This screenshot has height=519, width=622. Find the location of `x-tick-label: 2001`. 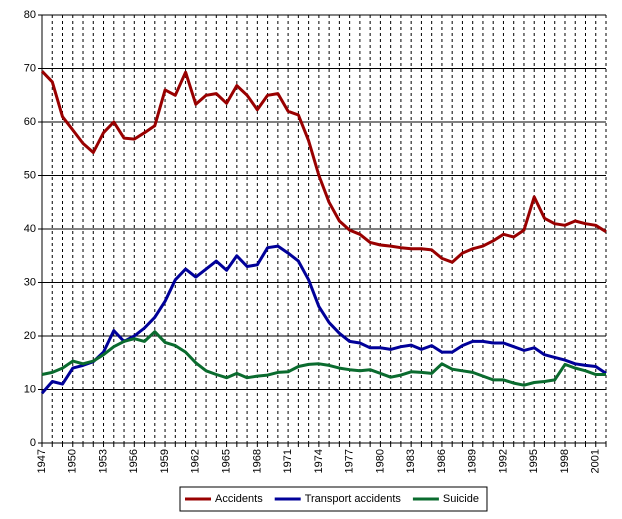

x-tick-label: 2001 is located at coordinates (596, 461).